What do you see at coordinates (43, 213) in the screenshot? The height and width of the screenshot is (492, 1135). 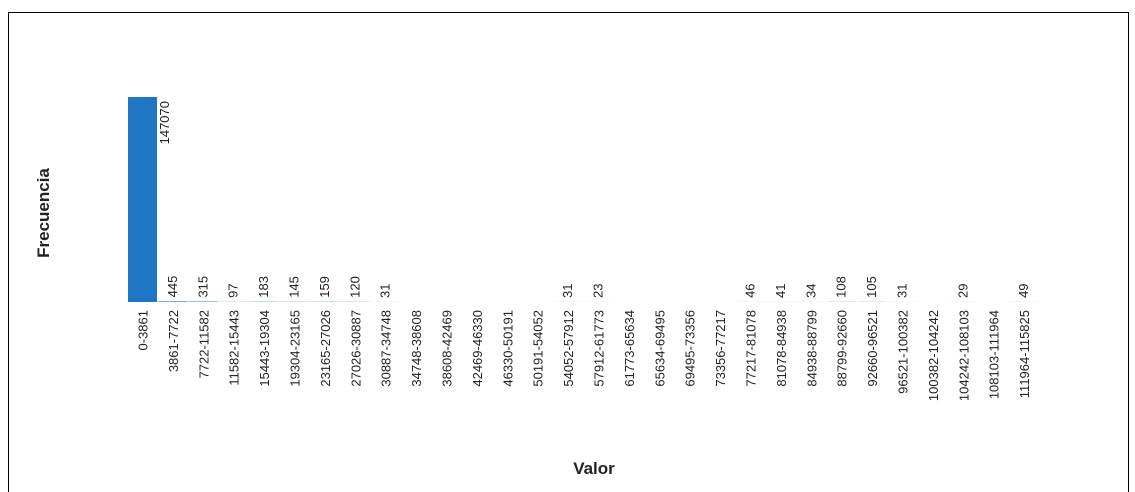 I see `y-axis-title: Frecuencia` at bounding box center [43, 213].